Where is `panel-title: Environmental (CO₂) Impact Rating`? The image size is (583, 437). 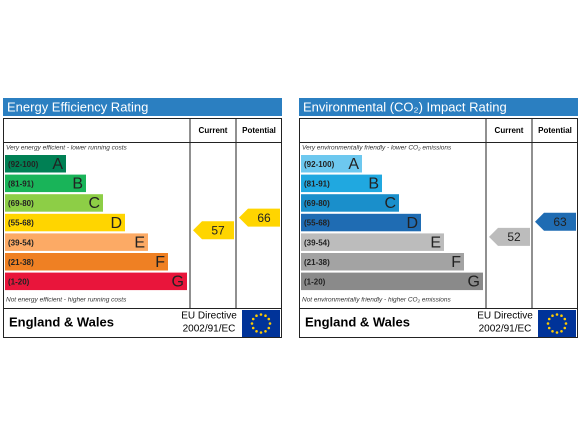 panel-title: Environmental (CO₂) Impact Rating is located at coordinates (405, 106).